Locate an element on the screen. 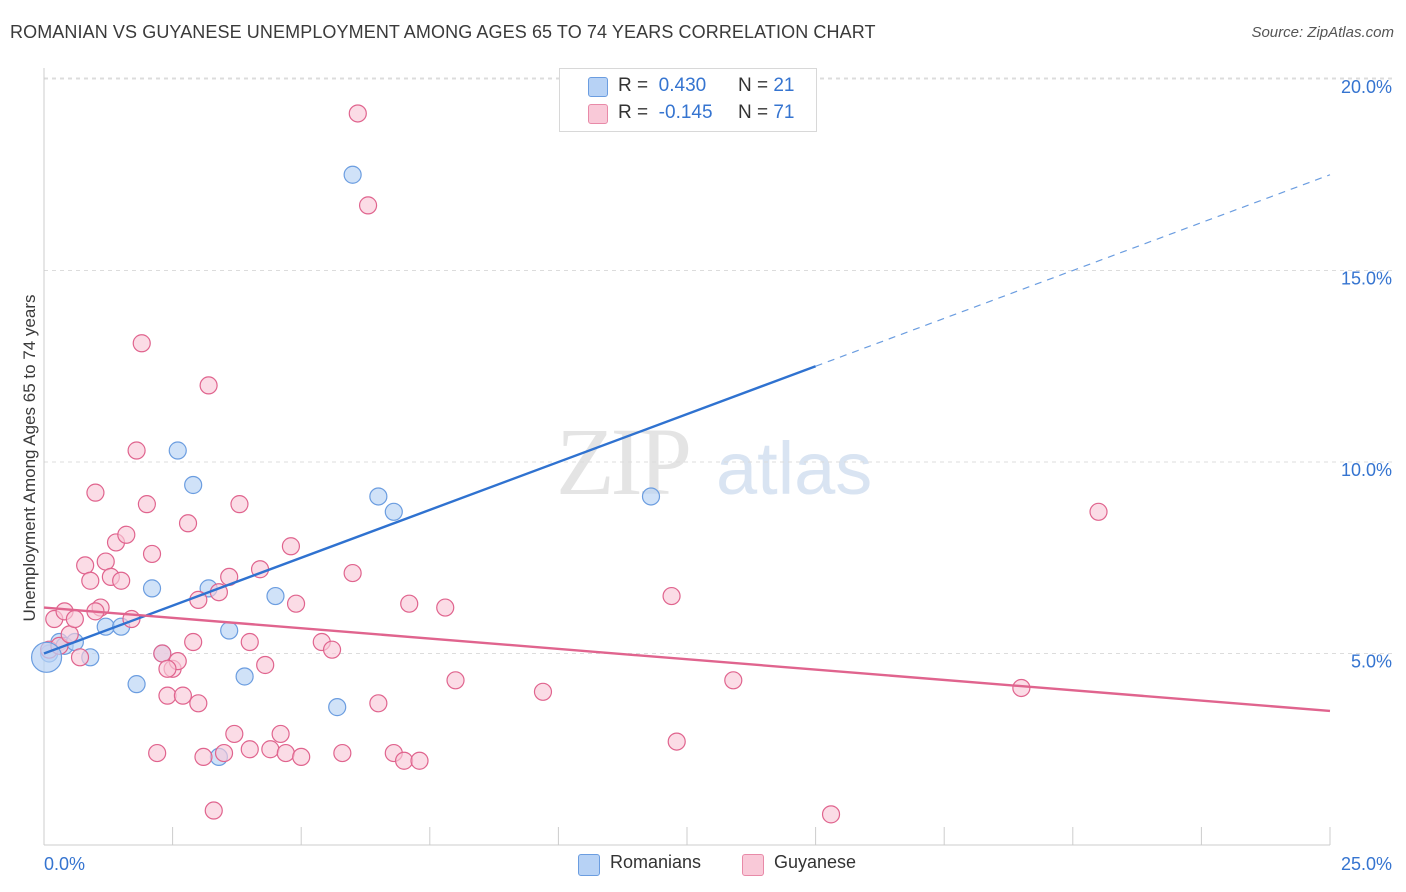 The image size is (1406, 892). watermark-atlas: atlas is located at coordinates (794, 468).